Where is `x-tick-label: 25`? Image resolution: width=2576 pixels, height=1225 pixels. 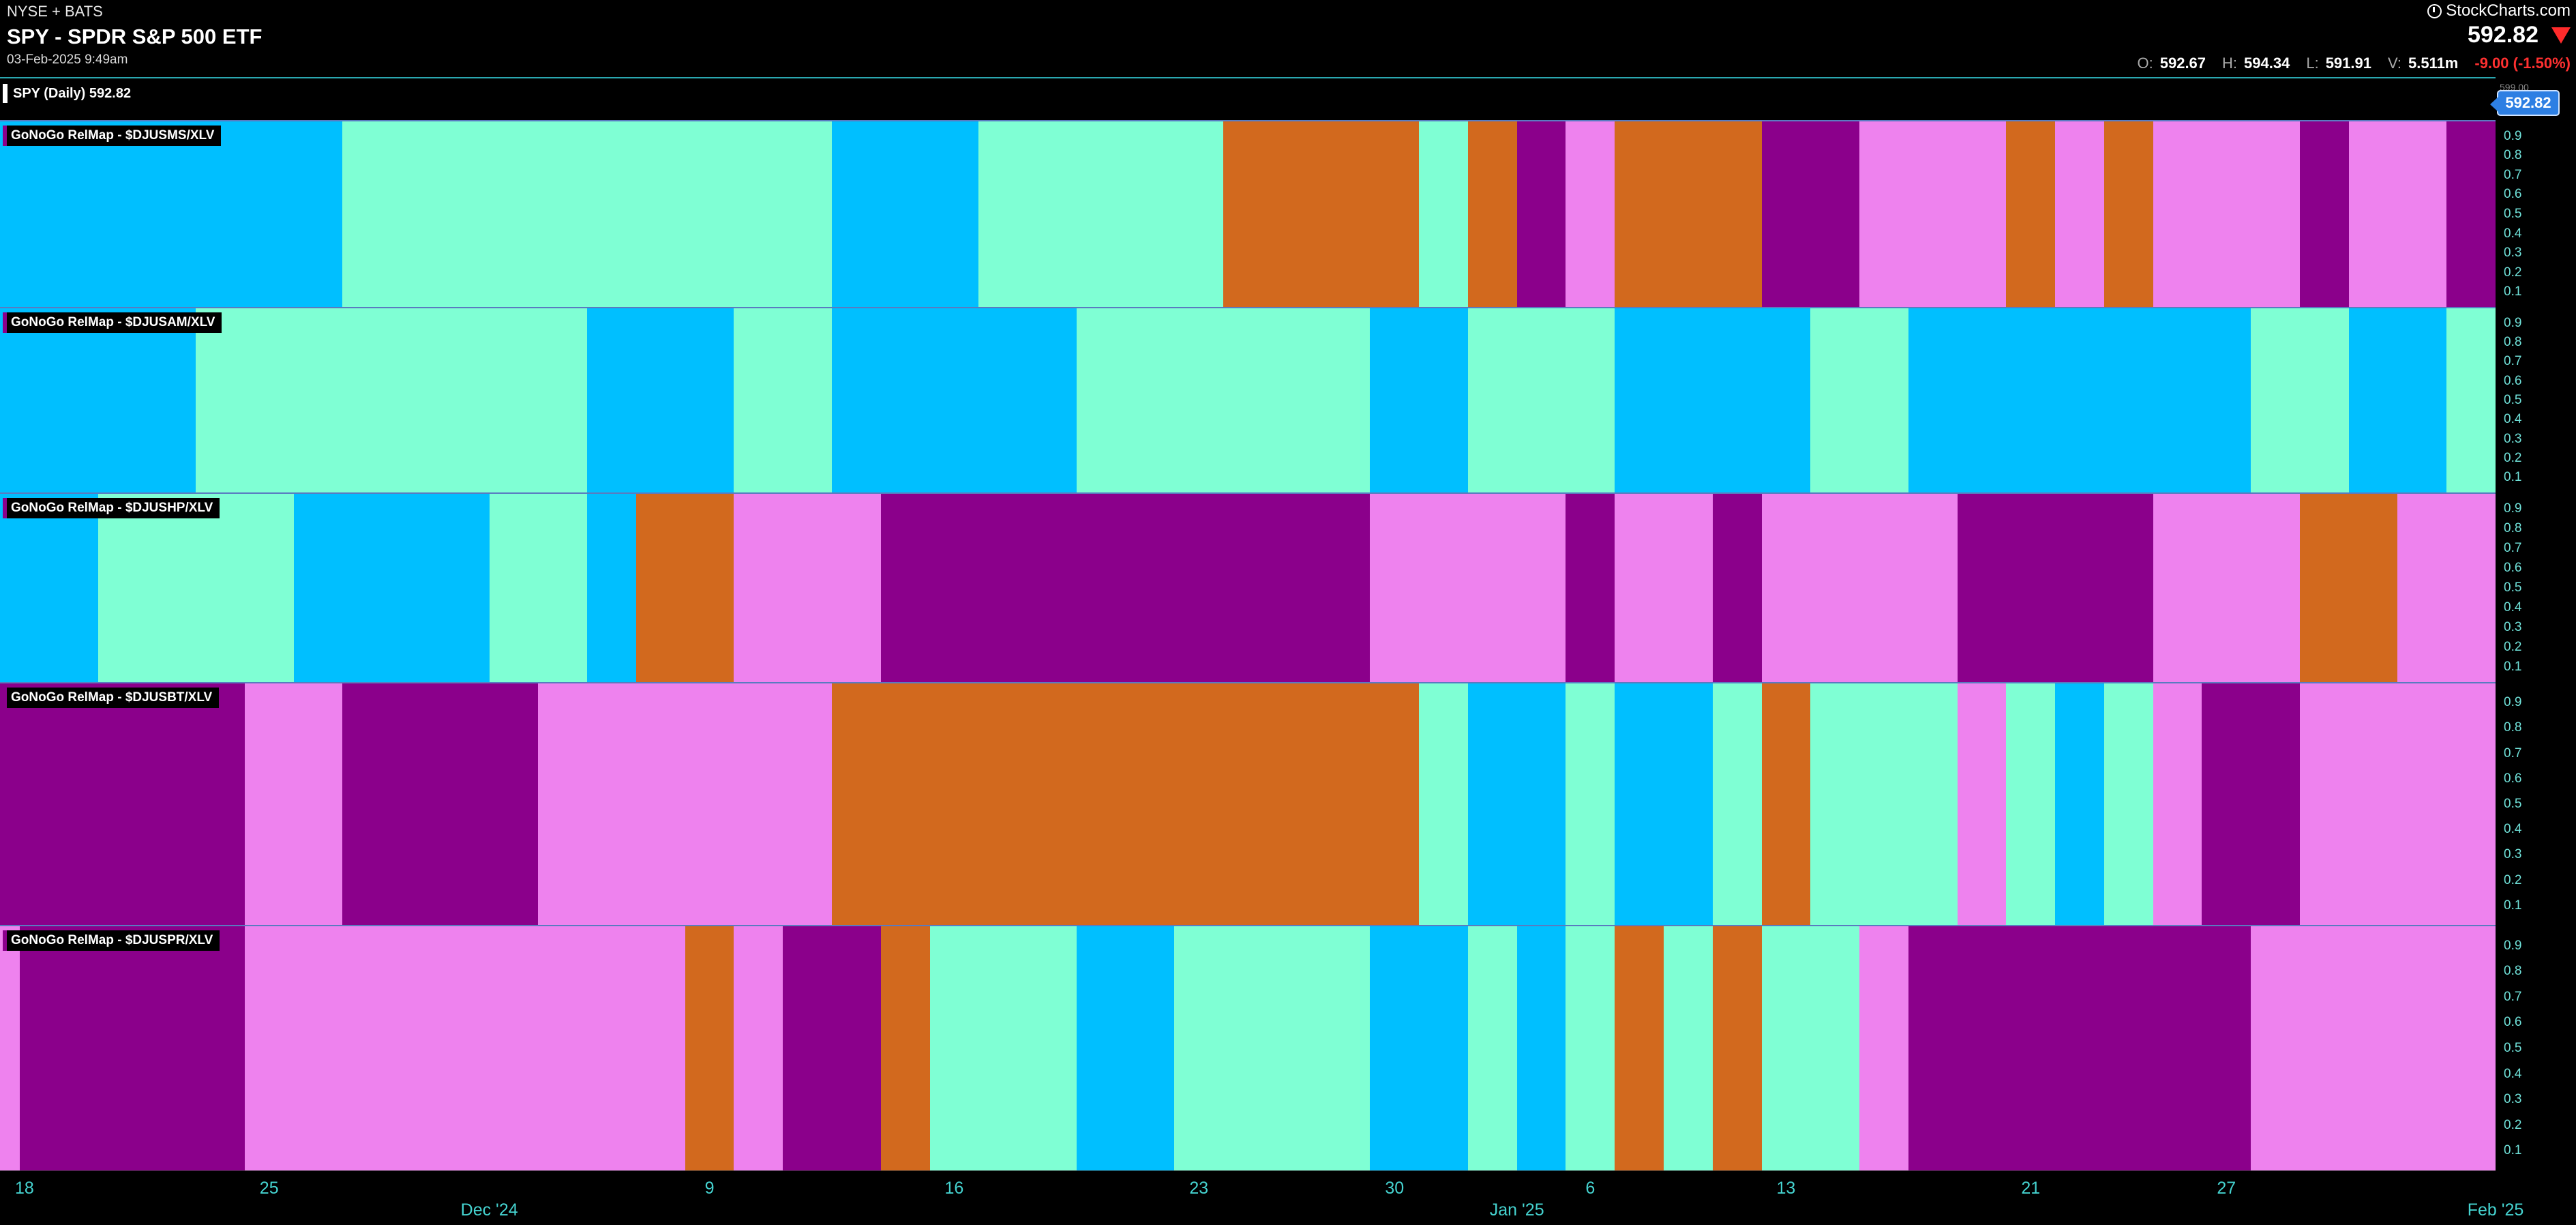
x-tick-label: 25 is located at coordinates (269, 1188).